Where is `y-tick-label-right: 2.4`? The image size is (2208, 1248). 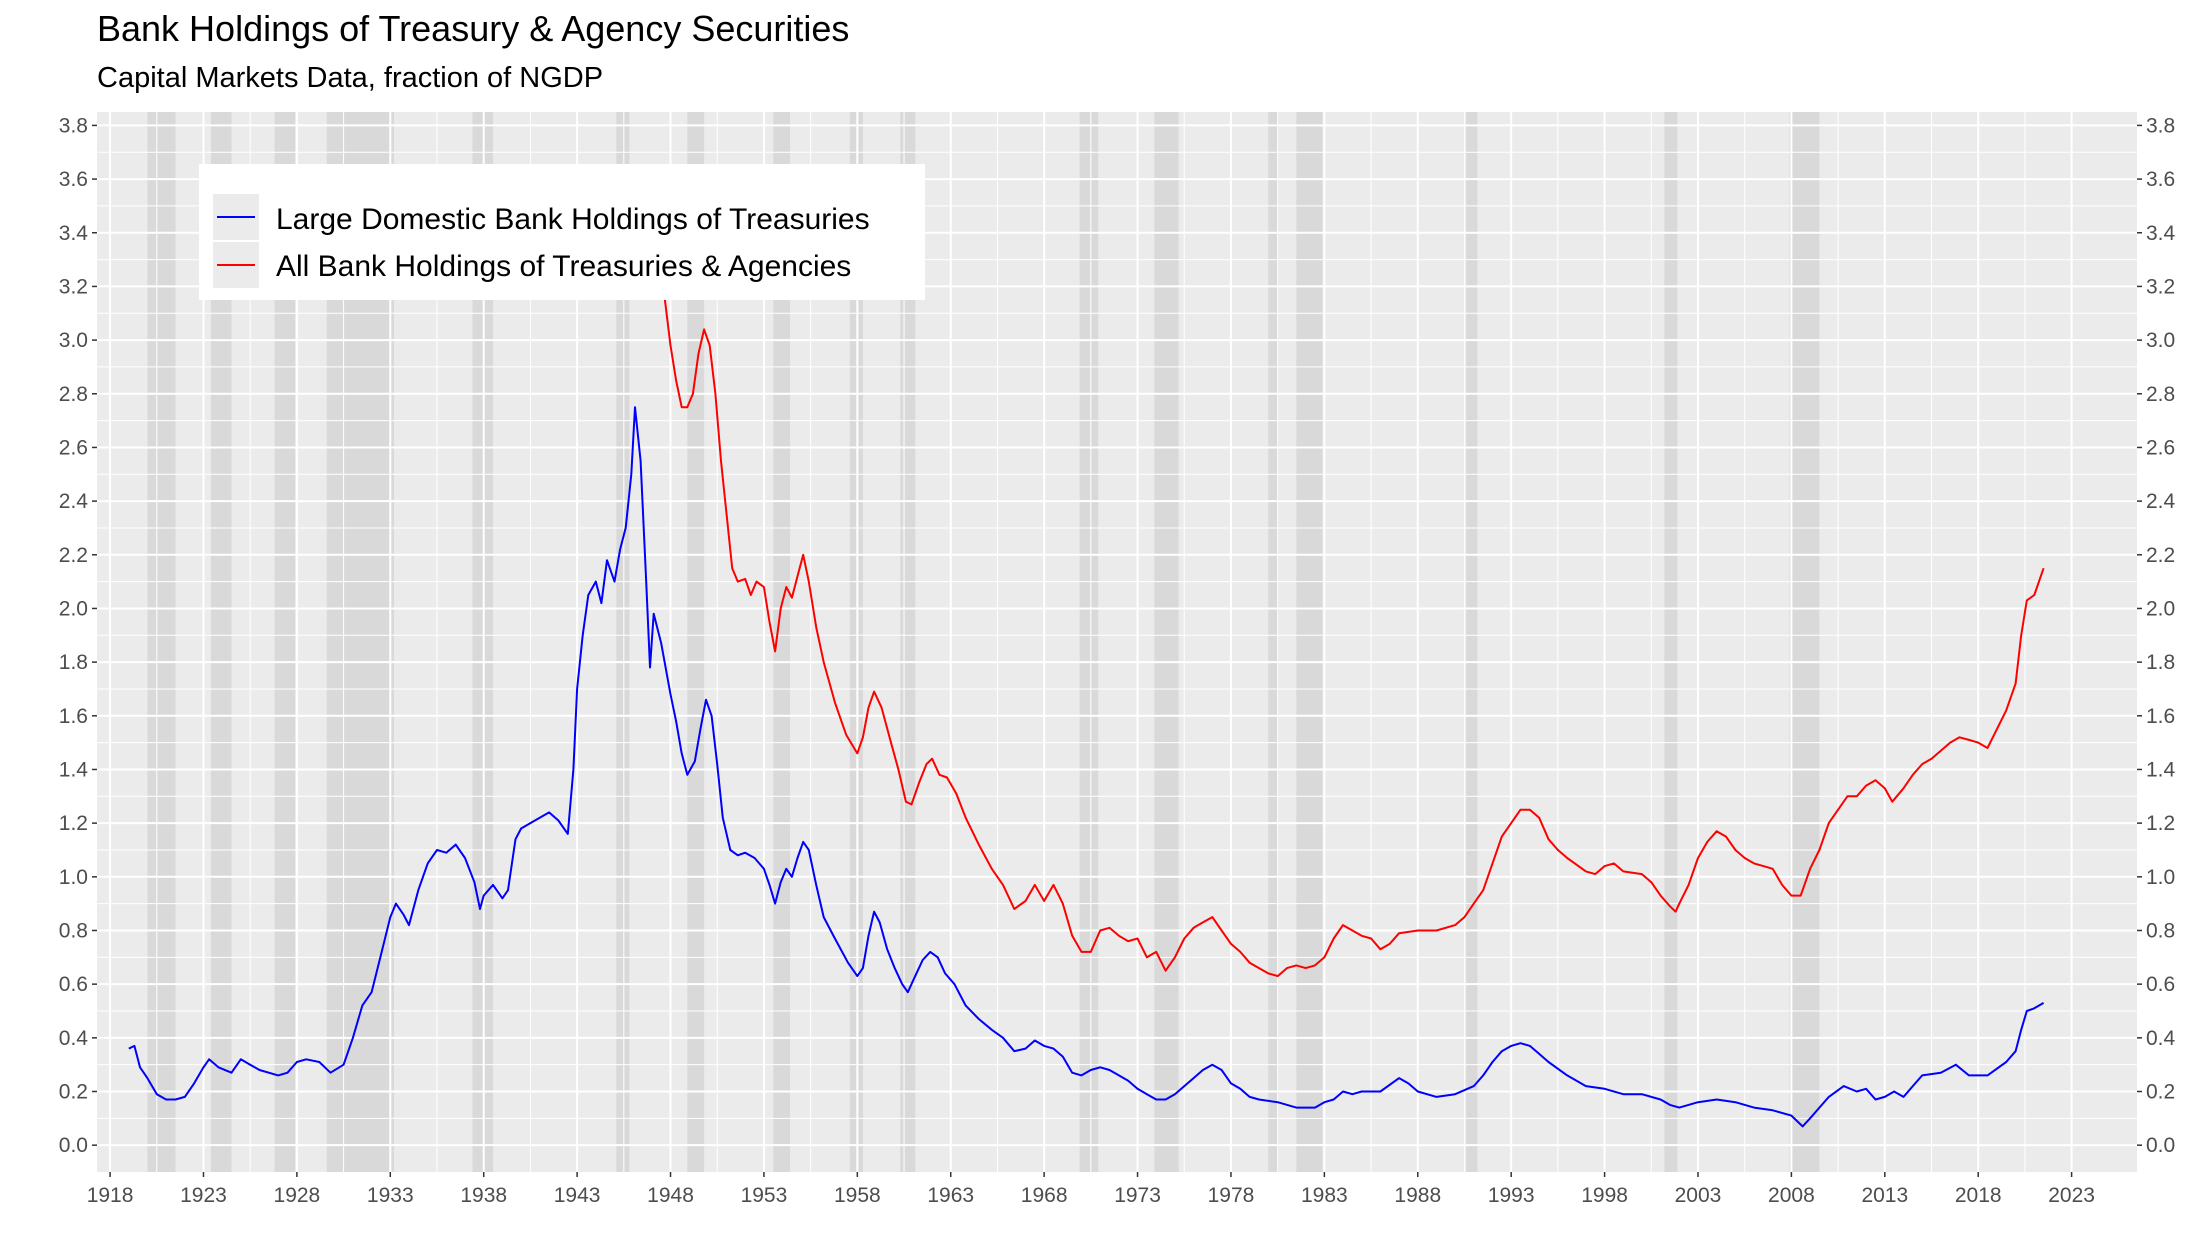
y-tick-label-right: 2.4 is located at coordinates (2161, 501).